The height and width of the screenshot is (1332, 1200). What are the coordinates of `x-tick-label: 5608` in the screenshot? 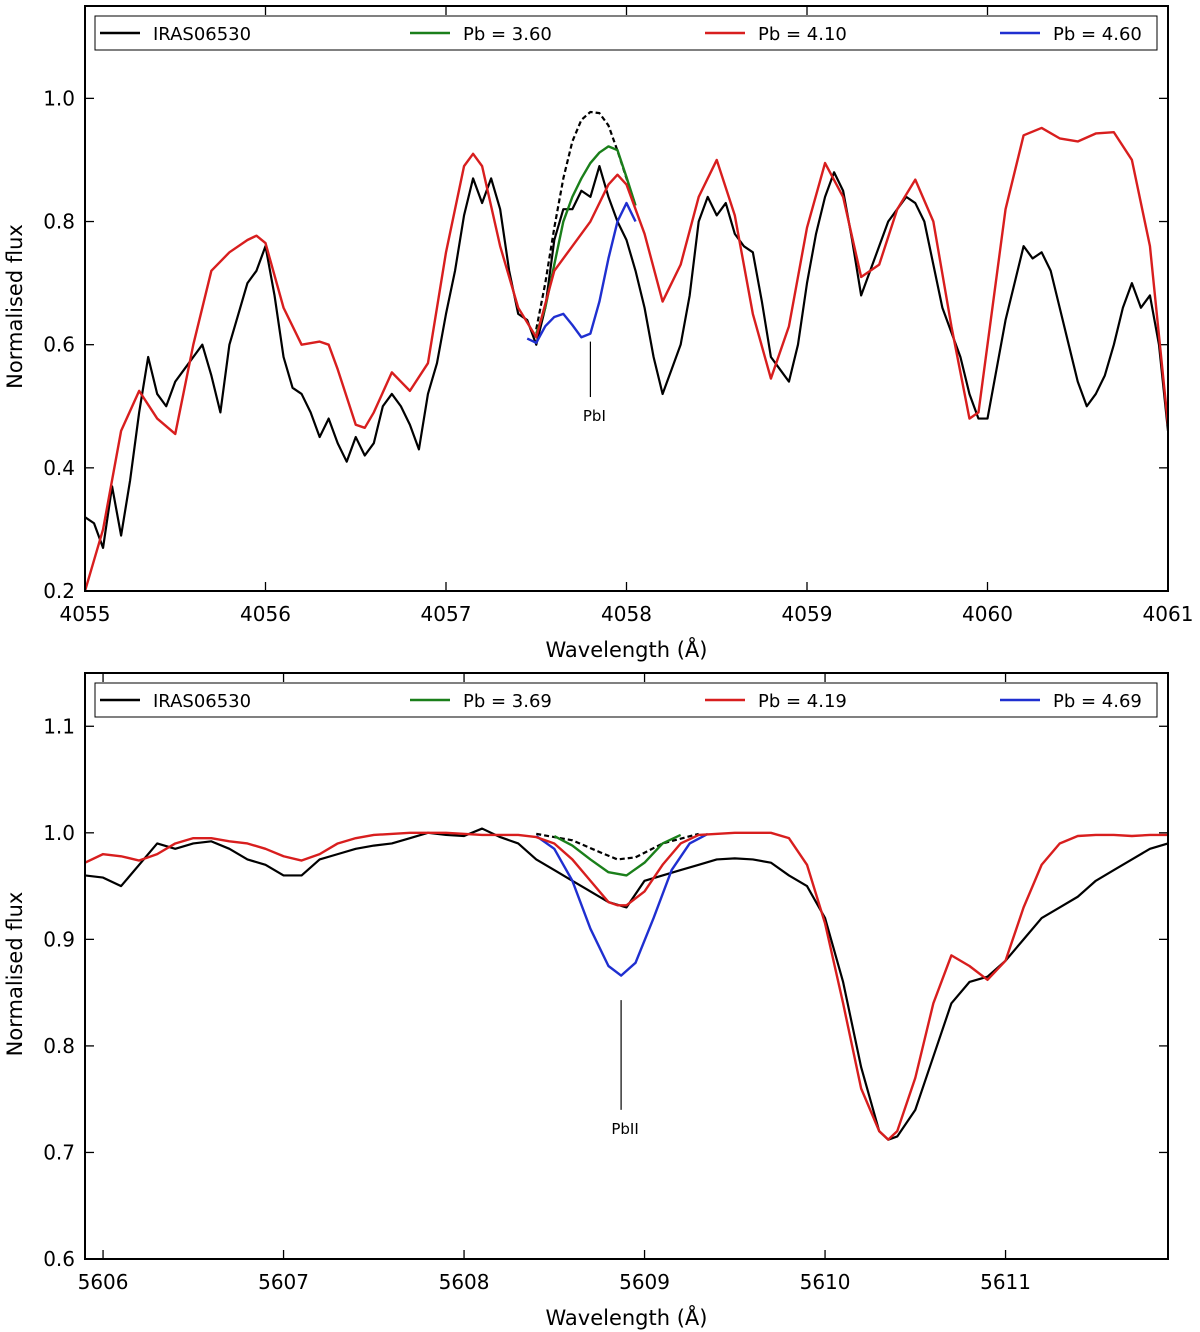 It's located at (464, 1282).